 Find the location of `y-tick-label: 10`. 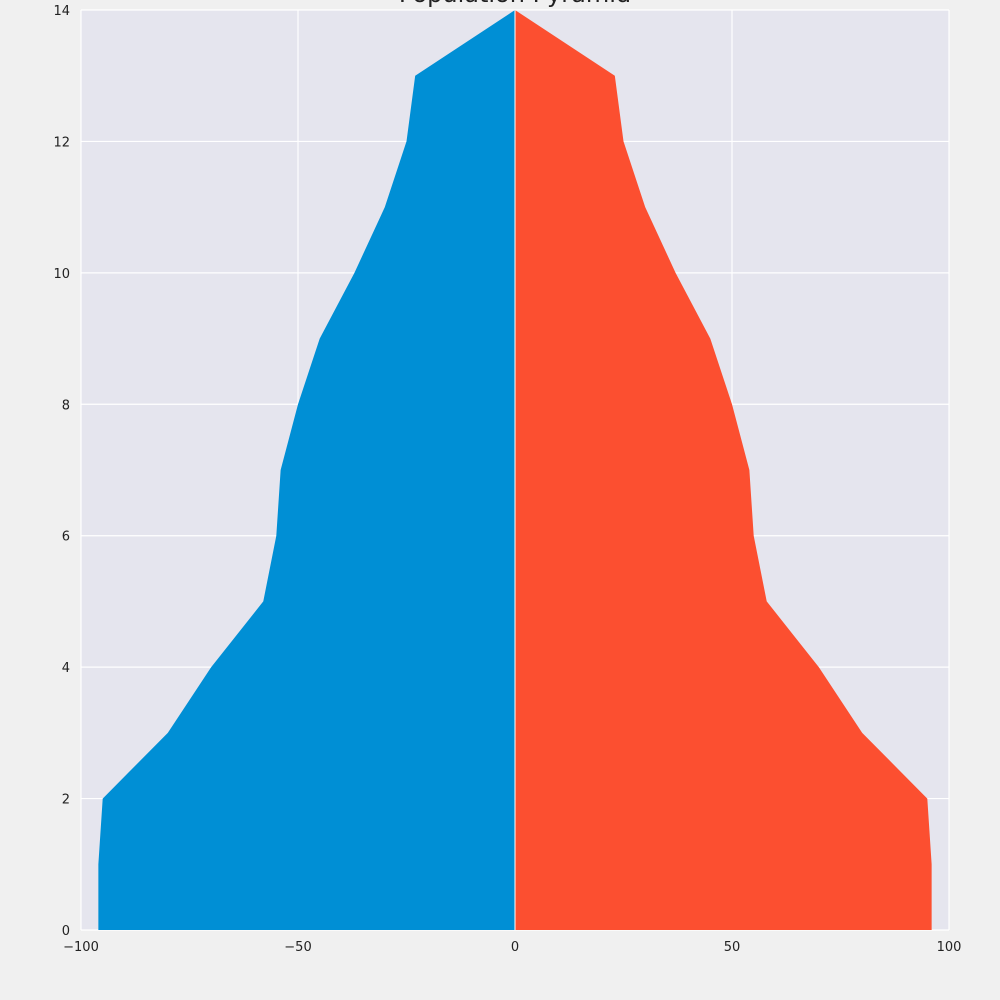

y-tick-label: 10 is located at coordinates (61, 274).